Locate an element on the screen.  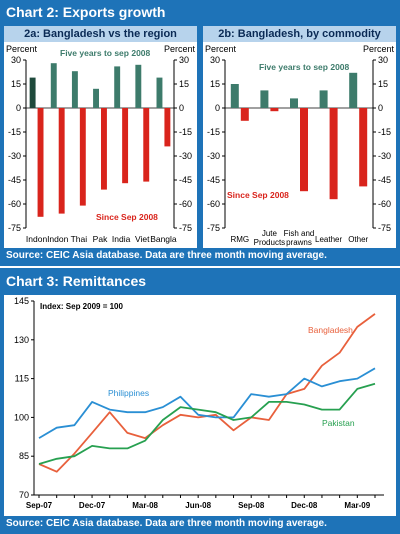
chart3-ytick-label: 130 is located at coordinates (21, 340).